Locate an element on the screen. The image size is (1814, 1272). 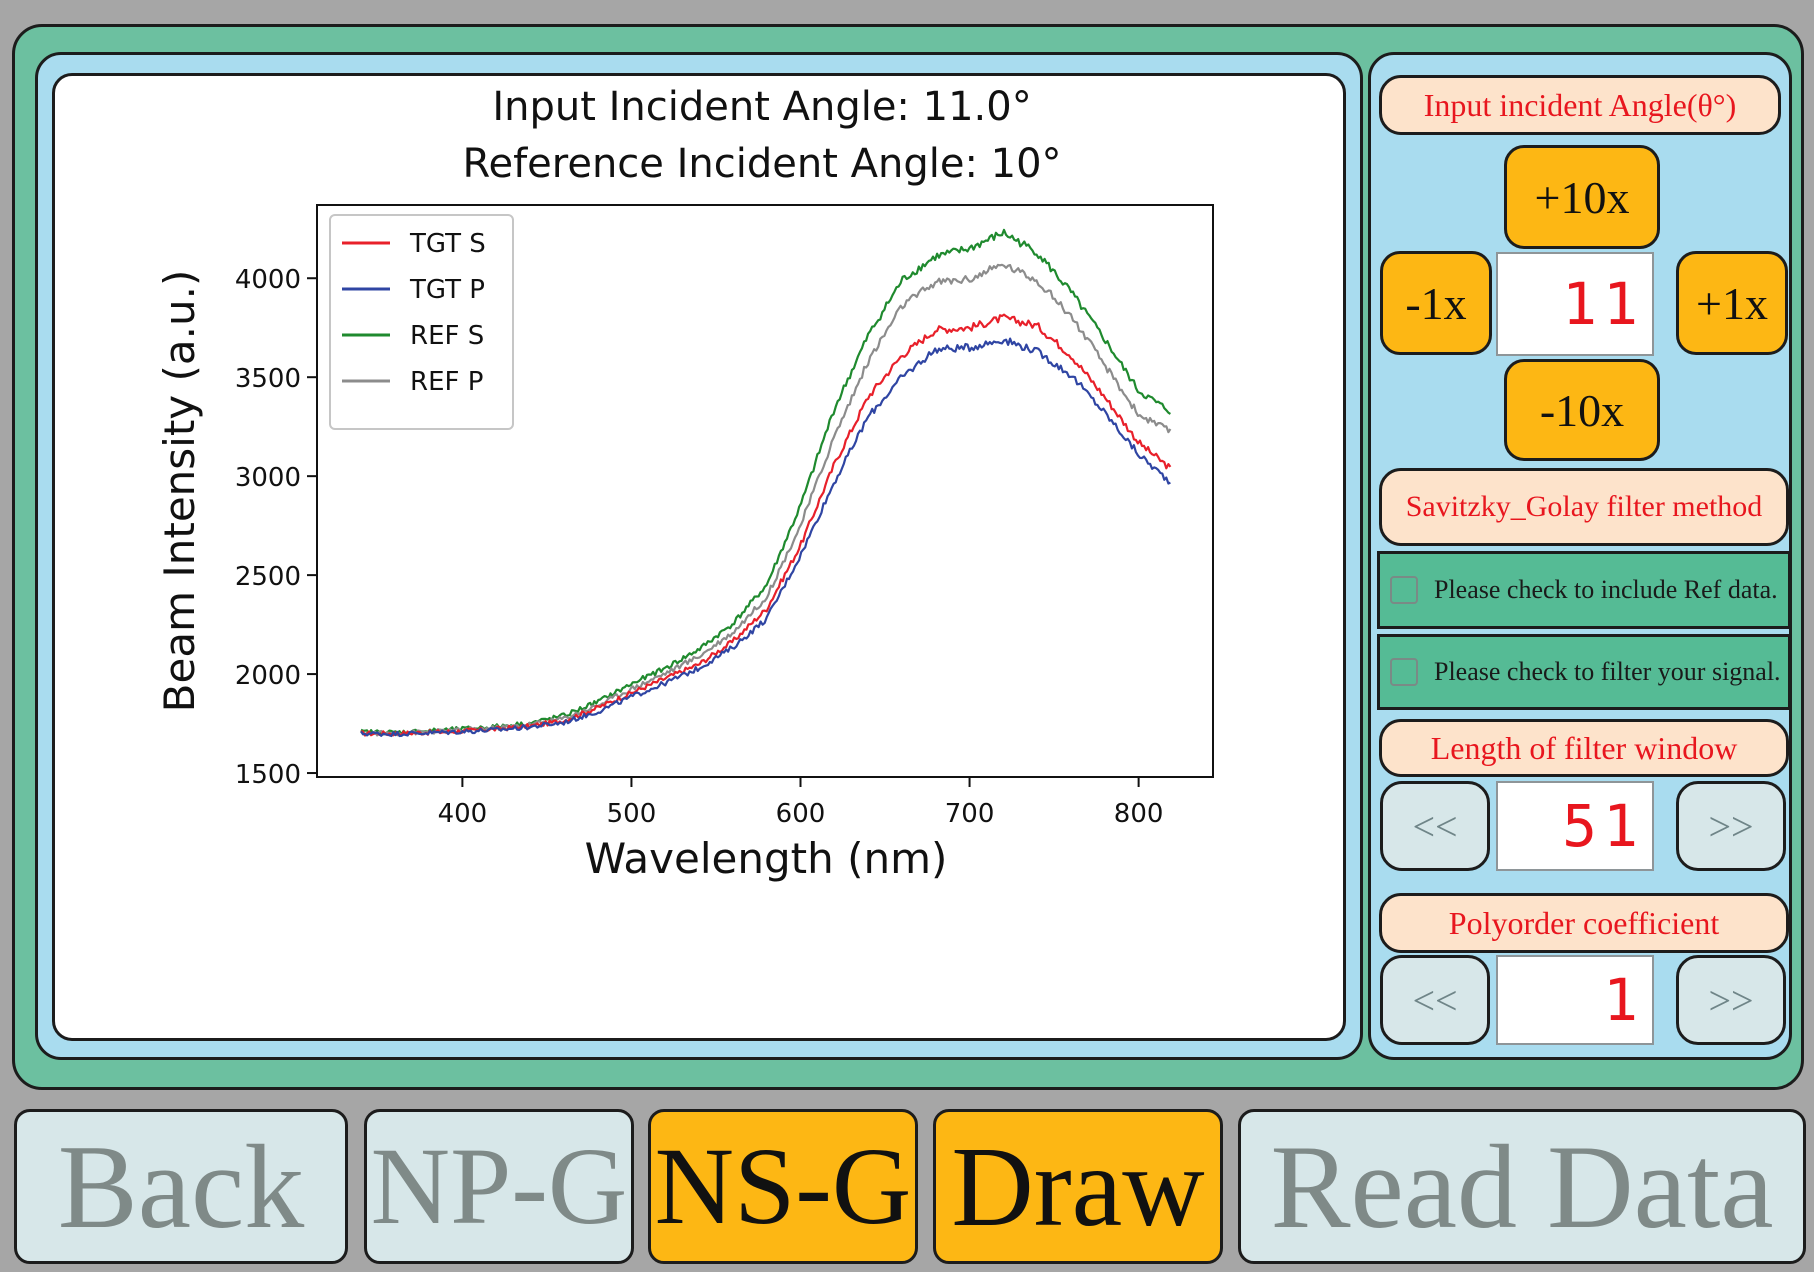
angle-label: Input incident Angle(θ°) is located at coordinates (1580, 105).